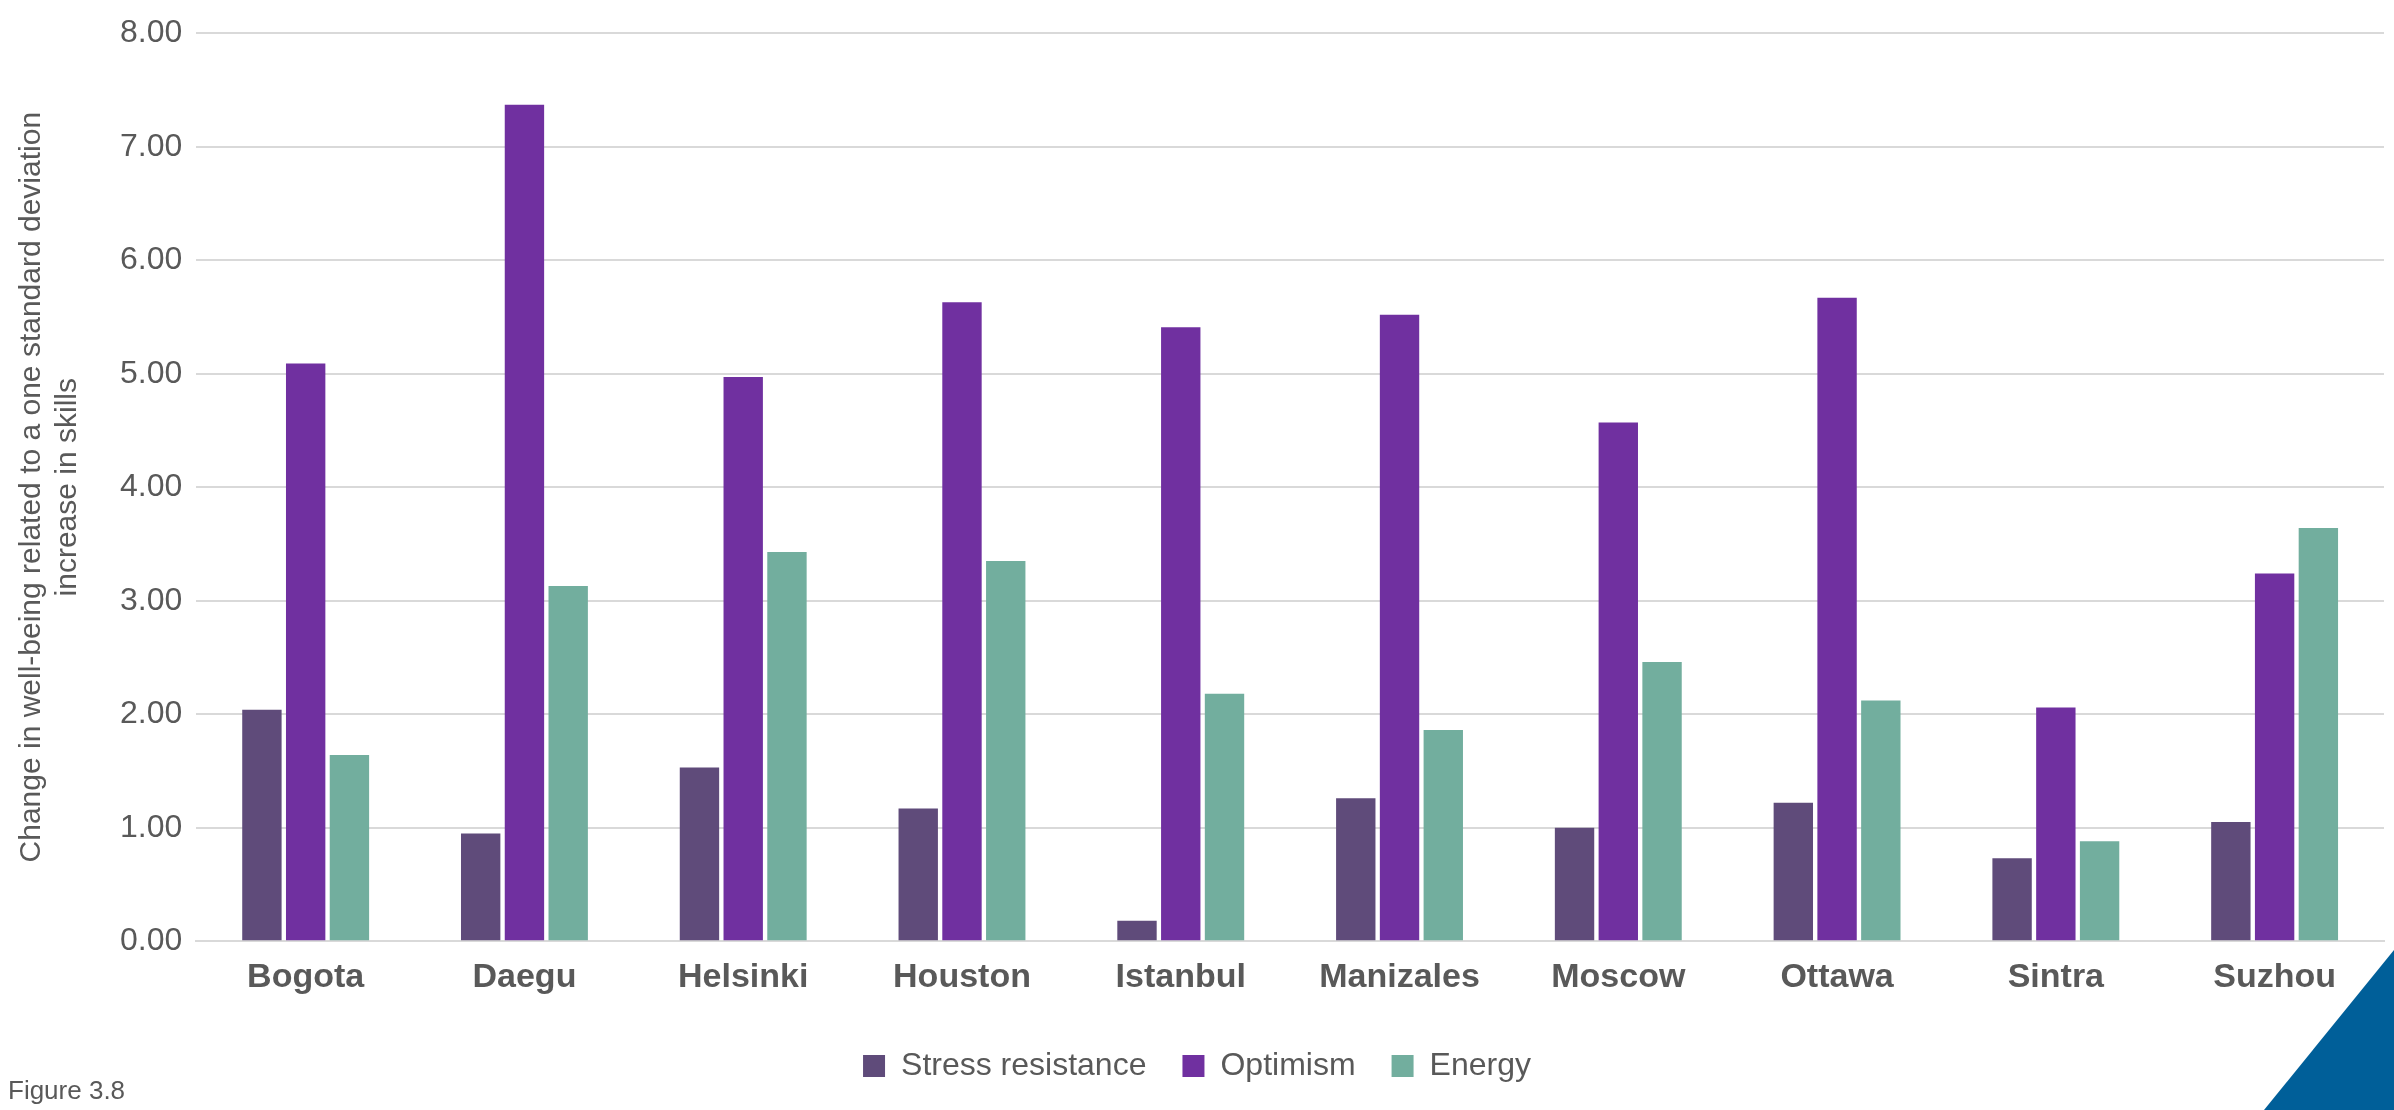  Describe the element at coordinates (1024, 1063) in the screenshot. I see `legend-label: Stress resistance` at that location.